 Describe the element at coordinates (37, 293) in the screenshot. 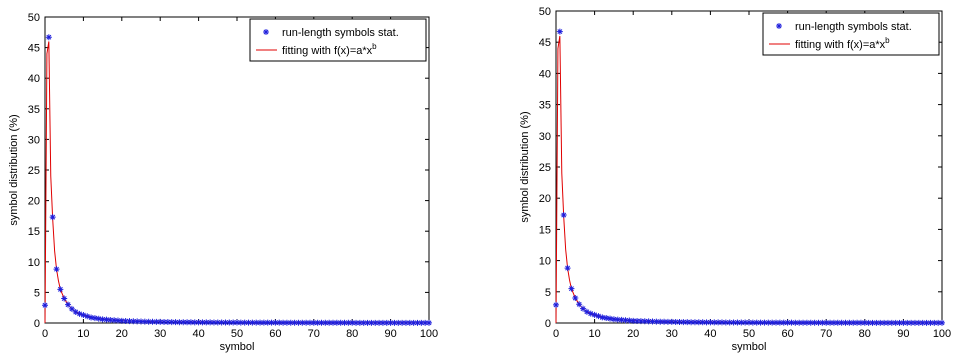

I see `y-tick-label: 5` at that location.